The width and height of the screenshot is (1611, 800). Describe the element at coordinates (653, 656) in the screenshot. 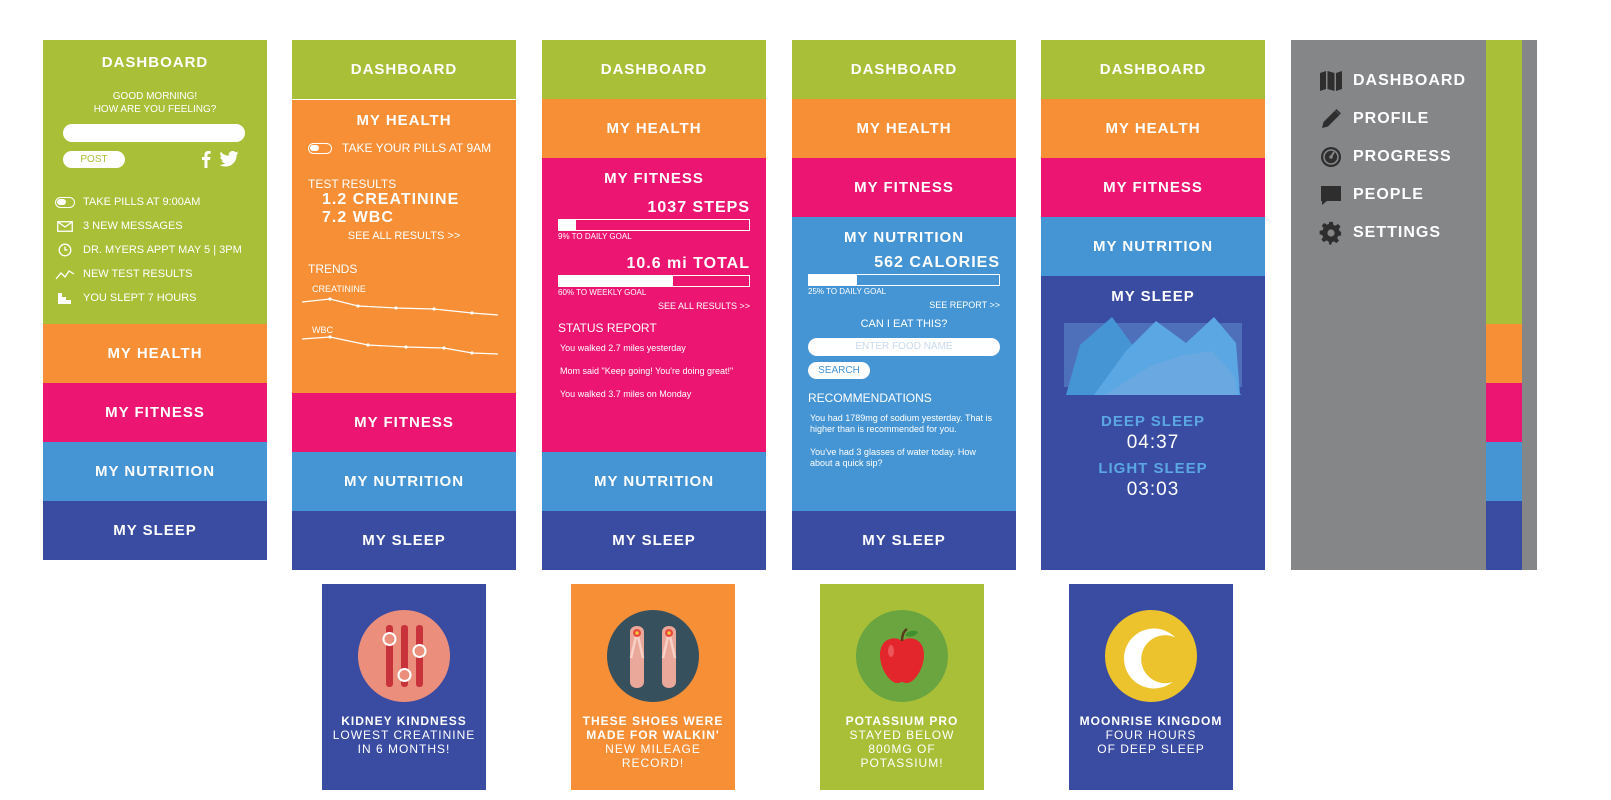

I see `flip-flops-icon` at that location.